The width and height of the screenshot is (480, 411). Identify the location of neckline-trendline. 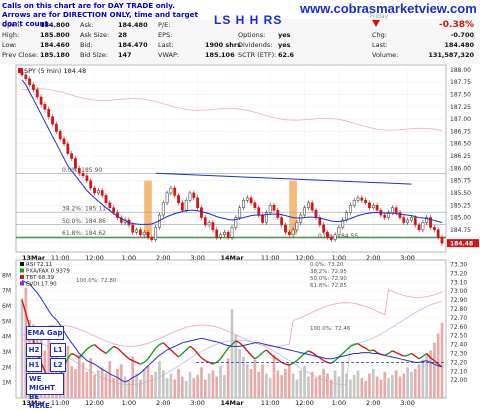
(283, 178).